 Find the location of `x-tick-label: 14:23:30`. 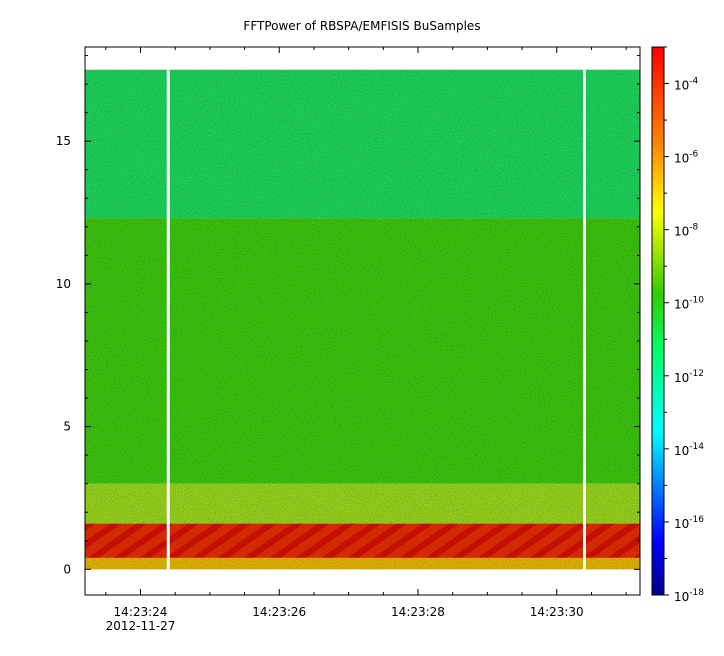

x-tick-label: 14:23:30 is located at coordinates (557, 612).